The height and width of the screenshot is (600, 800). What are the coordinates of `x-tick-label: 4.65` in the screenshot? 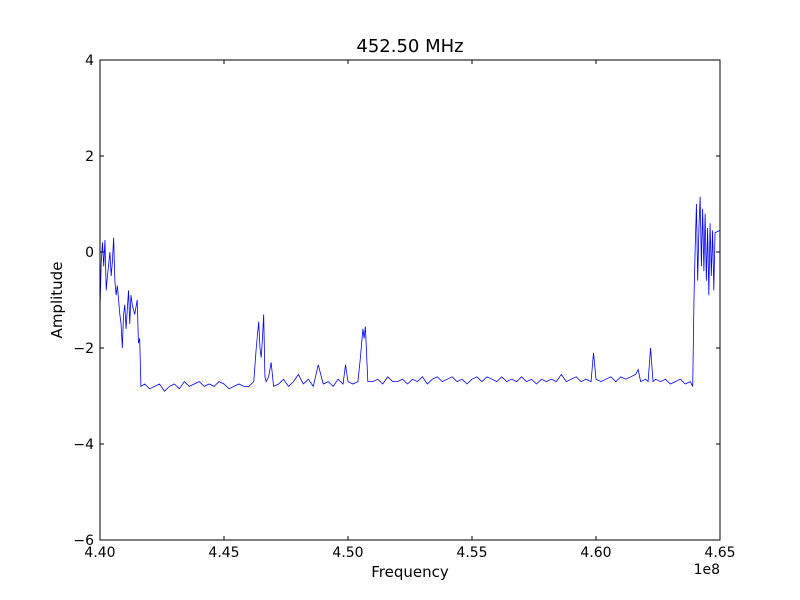 It's located at (719, 553).